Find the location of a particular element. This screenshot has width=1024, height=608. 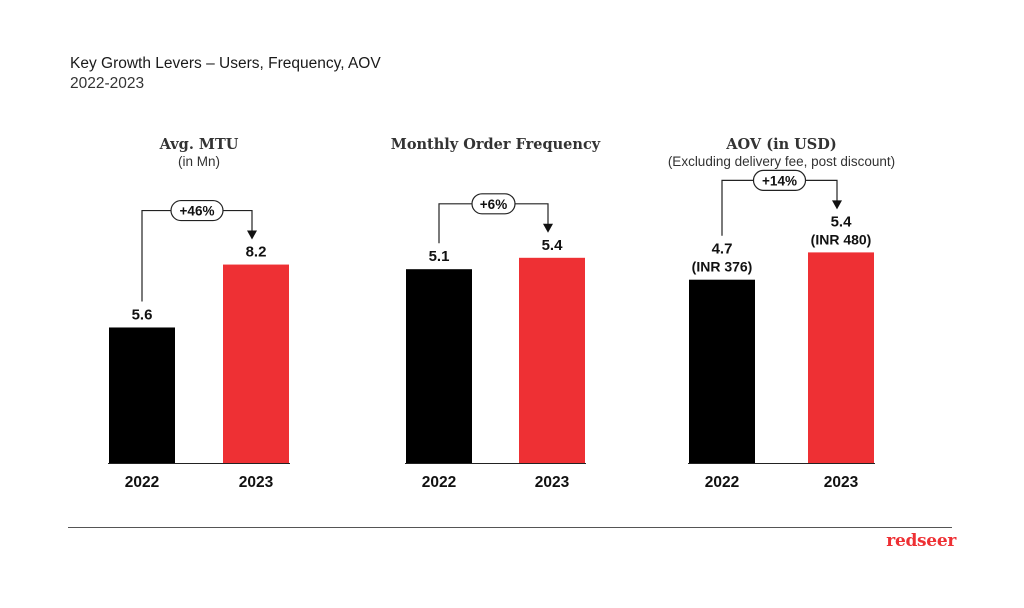

chart-title: Monthly Order Frequency is located at coordinates (496, 144).